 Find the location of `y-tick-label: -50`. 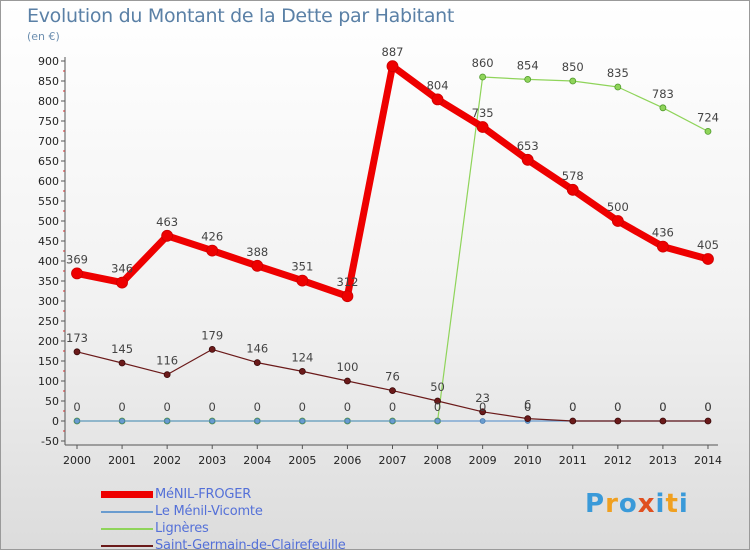

y-tick-label: -50 is located at coordinates (50, 441).